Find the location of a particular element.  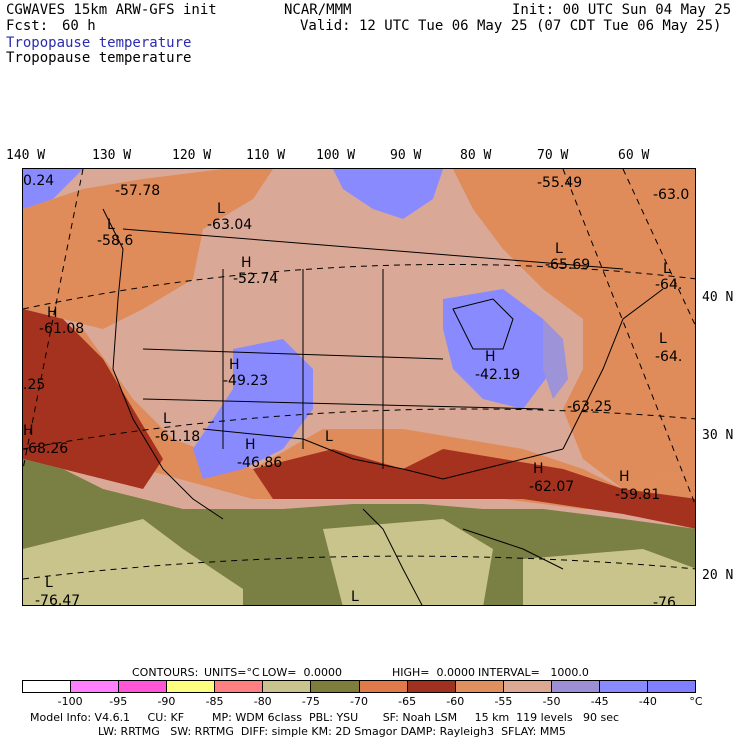

low-label: LOW= 0.0000 is located at coordinates (302, 672).